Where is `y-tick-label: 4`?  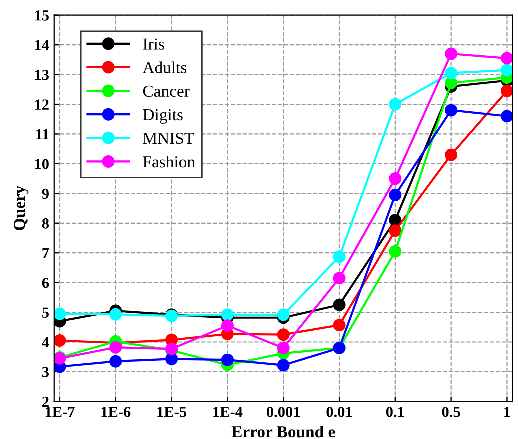
y-tick-label: 4 is located at coordinates (46, 342).